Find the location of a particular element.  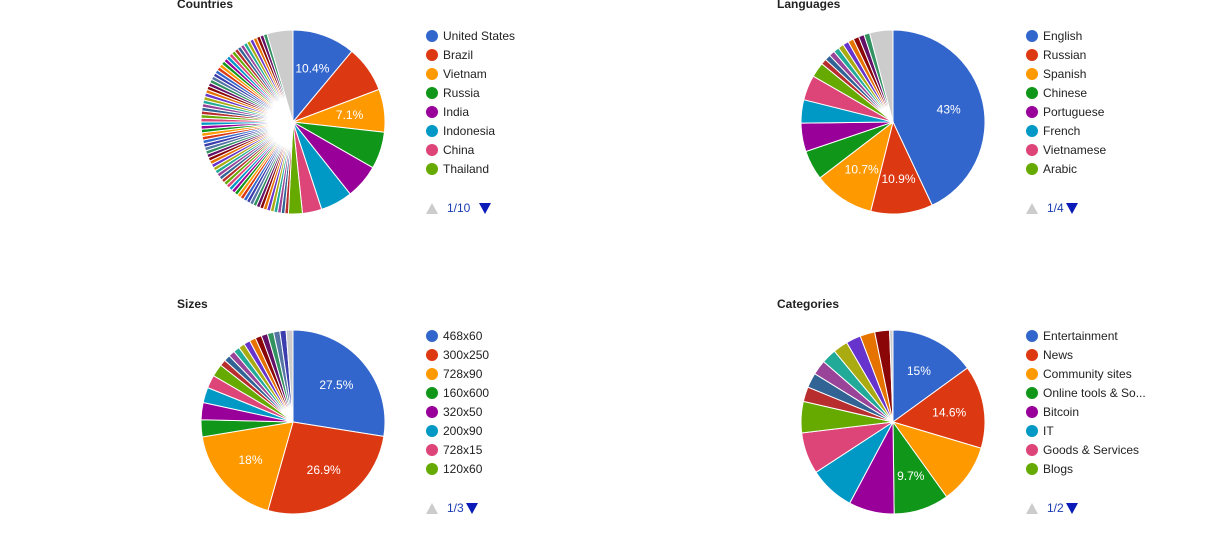

slice-label: 15% is located at coordinates (919, 371).